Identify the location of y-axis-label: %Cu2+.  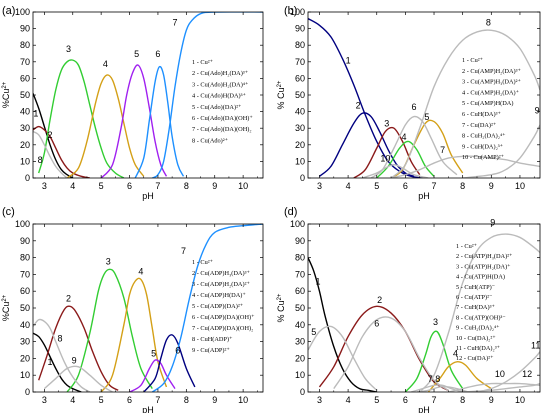
(6, 94).